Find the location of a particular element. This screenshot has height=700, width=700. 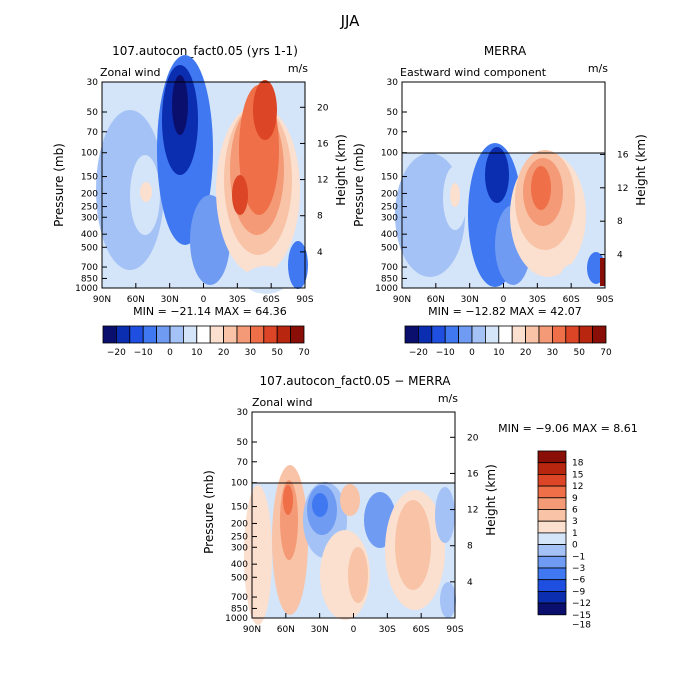

panel-title: 107.autocon_fact0.05 (yrs 1-1) is located at coordinates (205, 51).